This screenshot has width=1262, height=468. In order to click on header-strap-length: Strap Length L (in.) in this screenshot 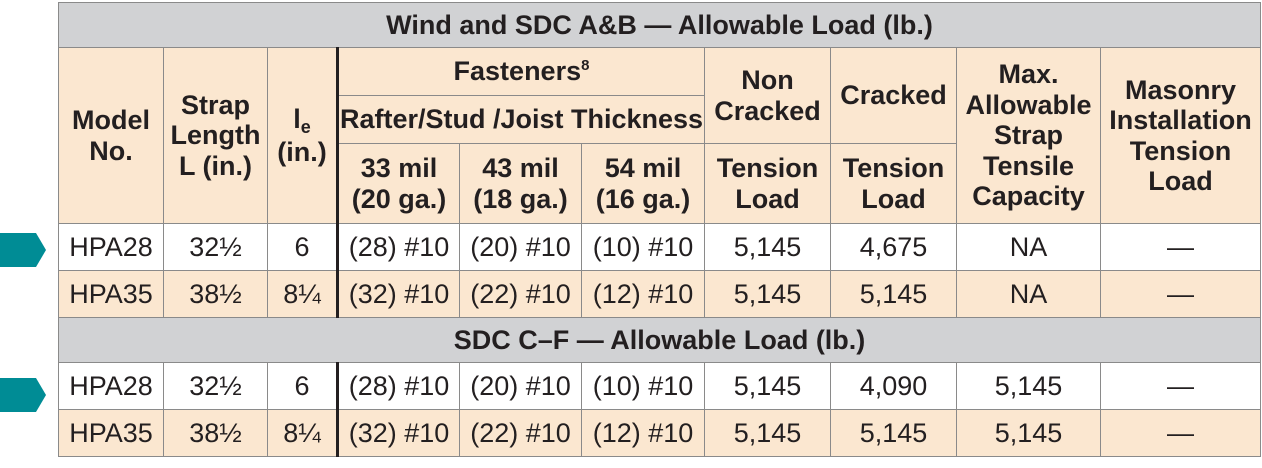, I will do `click(215, 135)`.